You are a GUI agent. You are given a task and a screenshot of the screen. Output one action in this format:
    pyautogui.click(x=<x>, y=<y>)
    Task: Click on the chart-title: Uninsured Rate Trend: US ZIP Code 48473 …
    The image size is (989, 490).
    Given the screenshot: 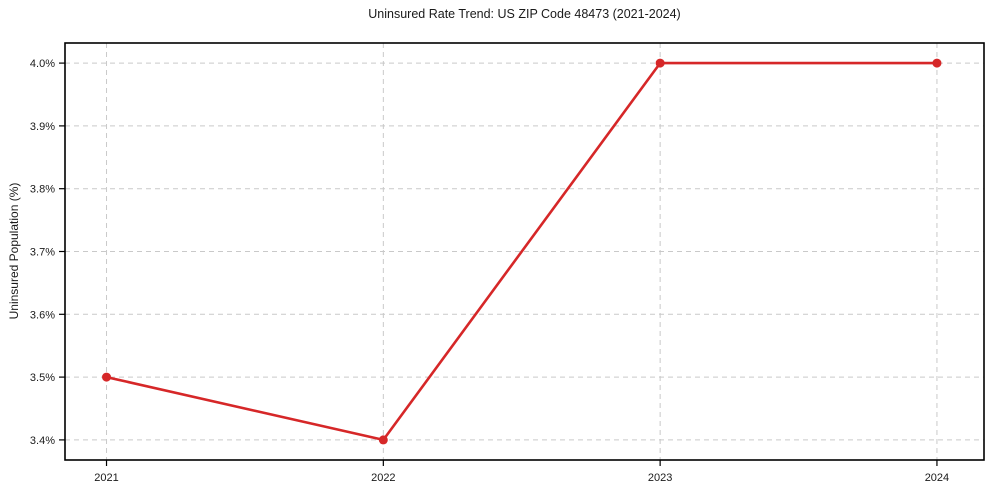 What is the action you would take?
    pyautogui.click(x=524, y=14)
    